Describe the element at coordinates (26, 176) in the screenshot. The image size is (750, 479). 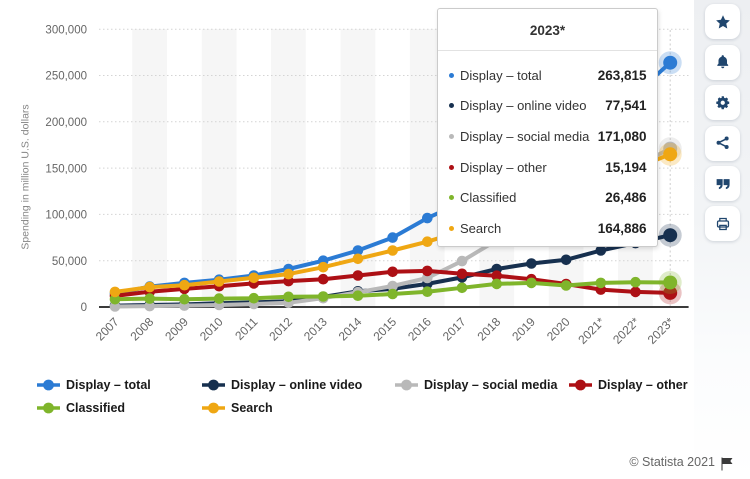
I see `svg-text:Spending in million U.S. dolla: Spending in million U.S. dollars` at that location.